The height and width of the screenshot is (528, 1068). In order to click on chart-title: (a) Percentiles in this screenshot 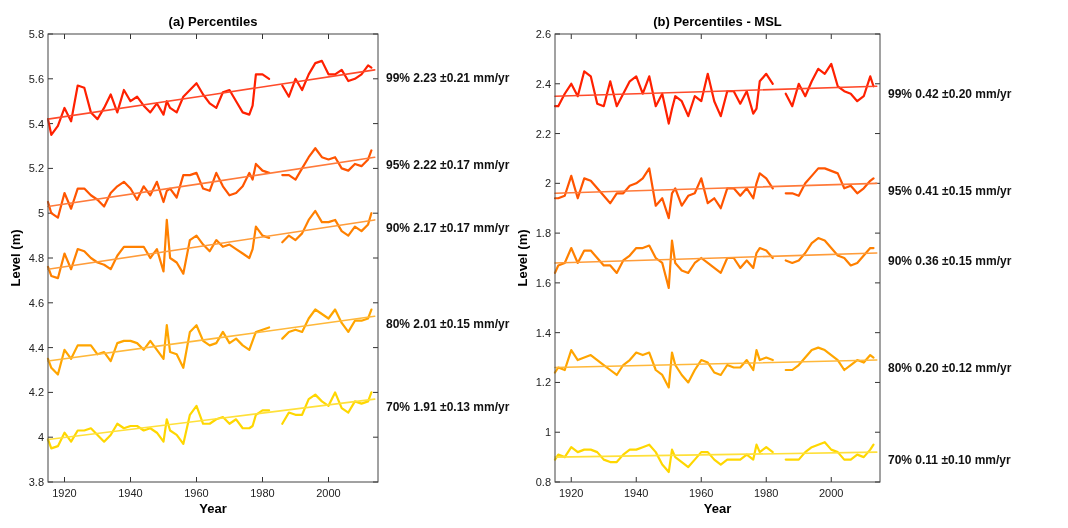, I will do `click(213, 21)`.